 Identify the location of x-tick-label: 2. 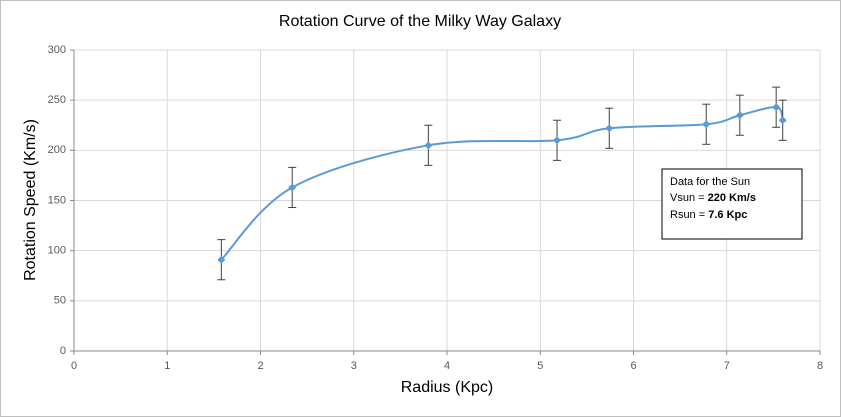
(260, 366).